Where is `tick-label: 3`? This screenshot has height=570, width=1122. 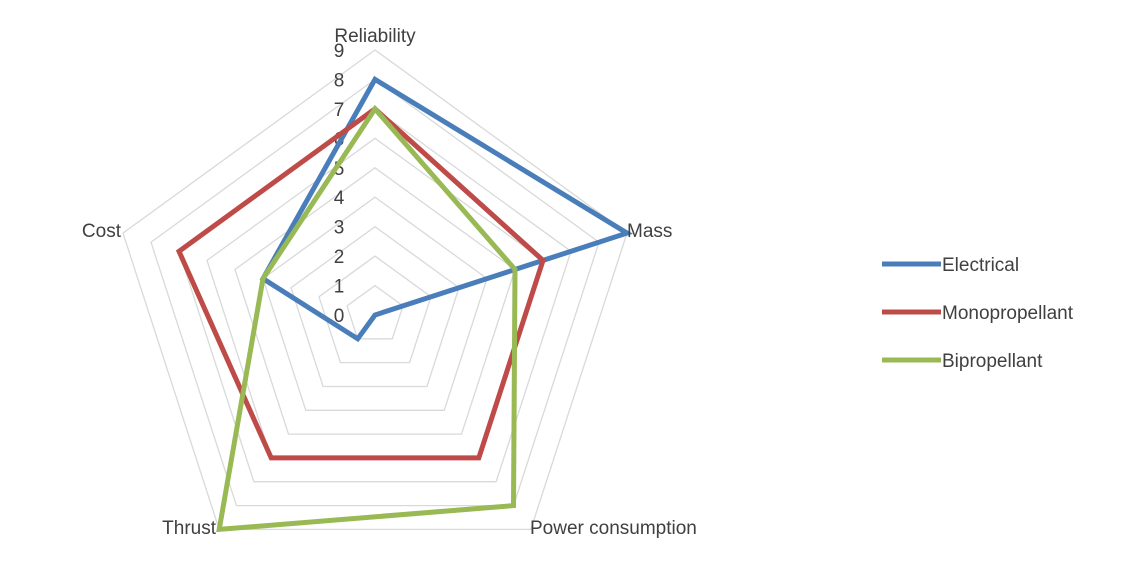 tick-label: 3 is located at coordinates (339, 228).